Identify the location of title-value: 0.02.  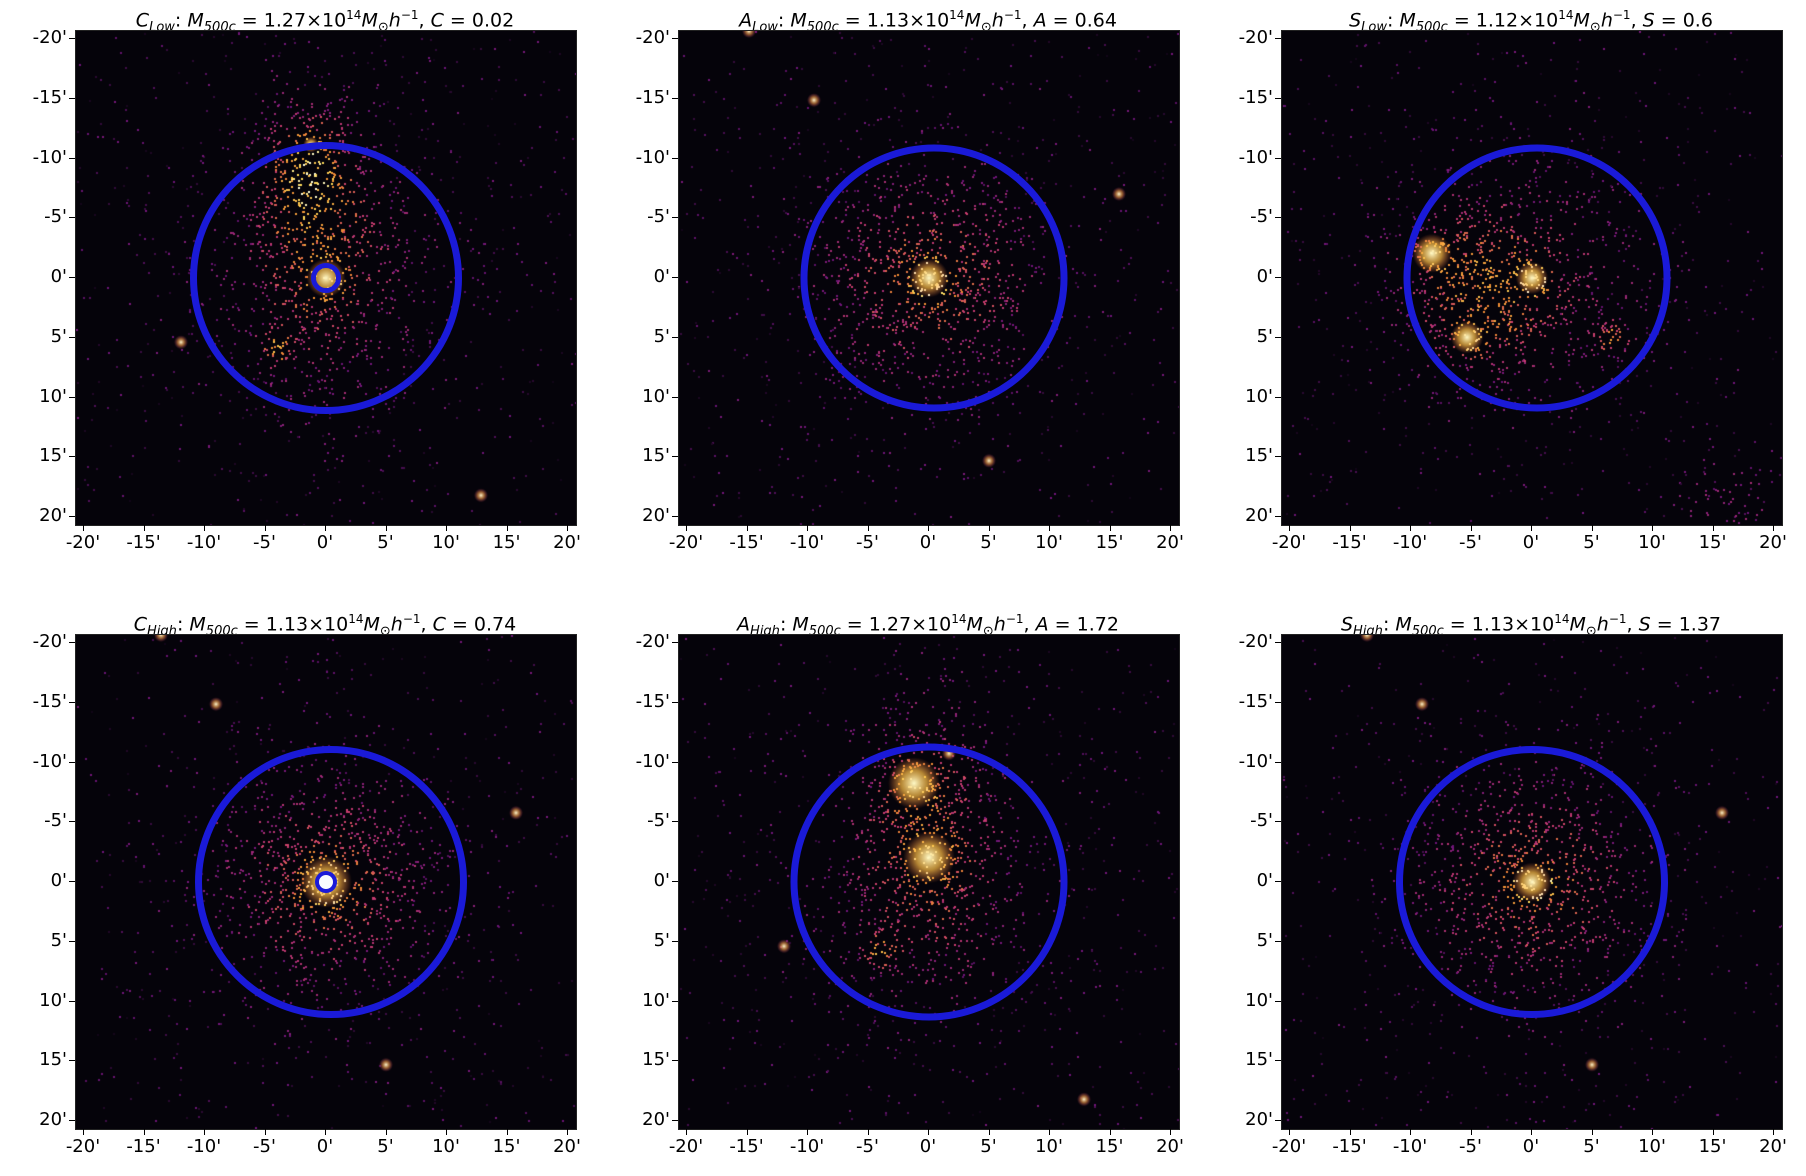
(493, 20).